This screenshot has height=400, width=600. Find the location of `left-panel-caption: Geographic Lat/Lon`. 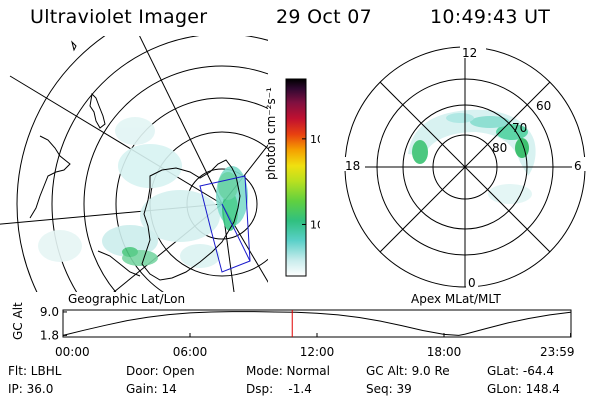

left-panel-caption: Geographic Lat/Lon is located at coordinates (127, 299).